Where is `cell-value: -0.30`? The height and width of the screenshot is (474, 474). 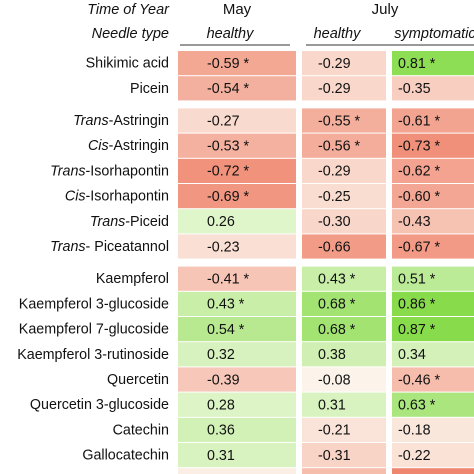 cell-value: -0.30 is located at coordinates (334, 222).